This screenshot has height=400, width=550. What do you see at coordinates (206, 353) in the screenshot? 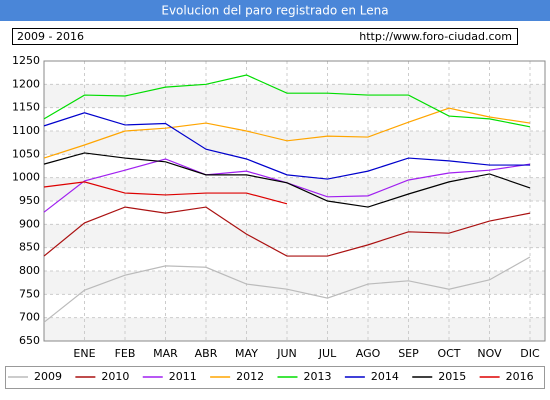
I see `x-tick-label: ABR` at bounding box center [206, 353].